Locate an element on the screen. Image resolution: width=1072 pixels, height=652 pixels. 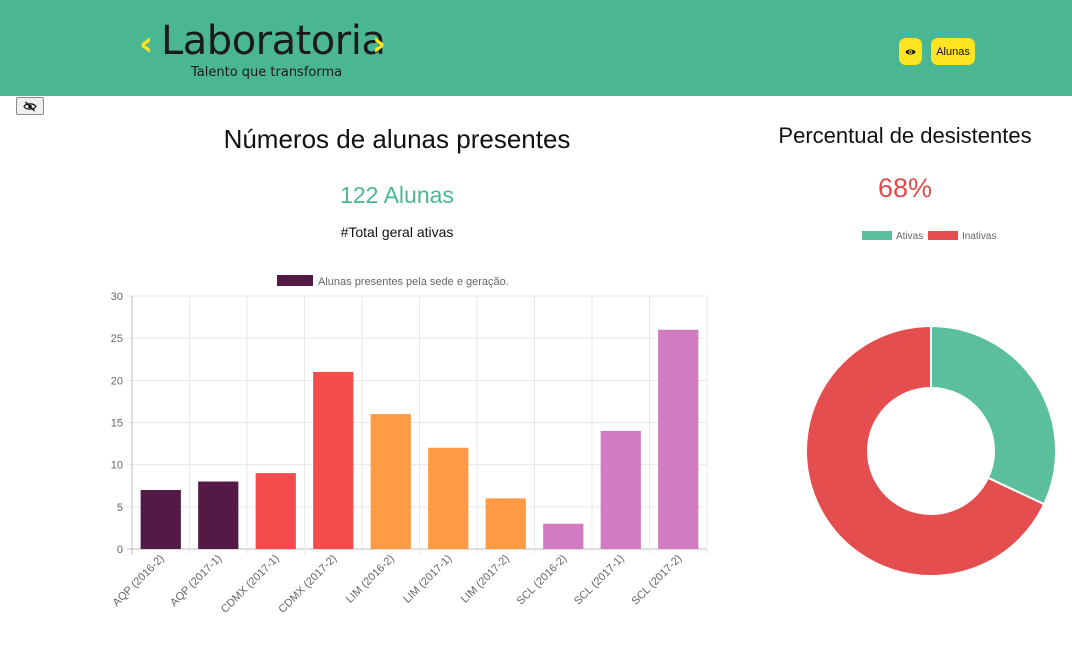
x-tick-label: SCL (2016-2) is located at coordinates (541, 580).